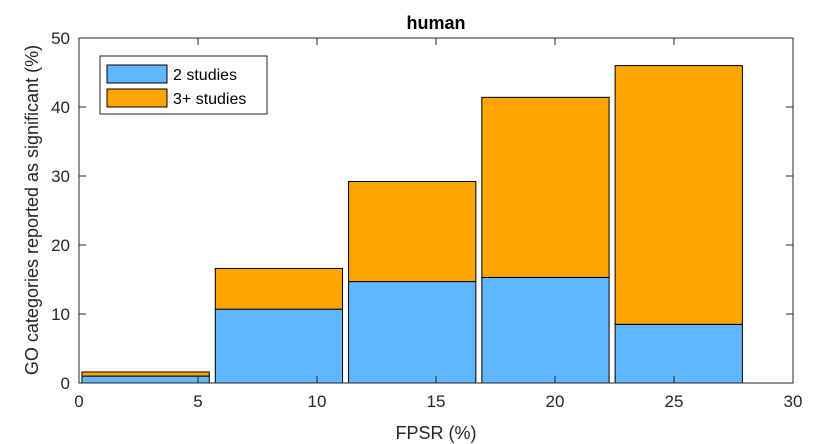  I want to click on x-tick-label: 20, so click(555, 401).